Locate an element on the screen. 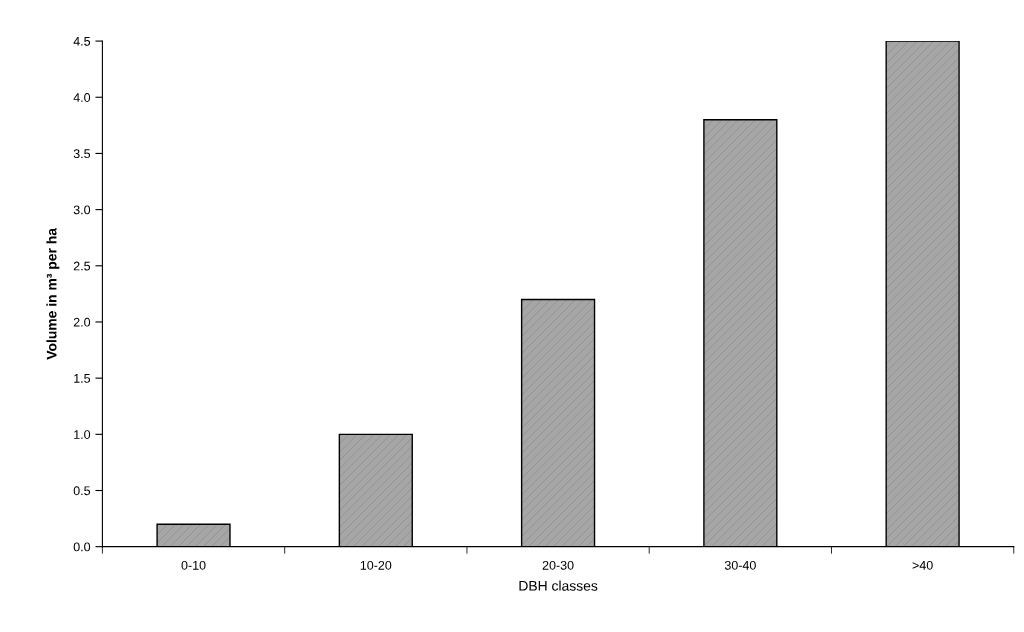  x-axis-title: DBH classes is located at coordinates (558, 585).